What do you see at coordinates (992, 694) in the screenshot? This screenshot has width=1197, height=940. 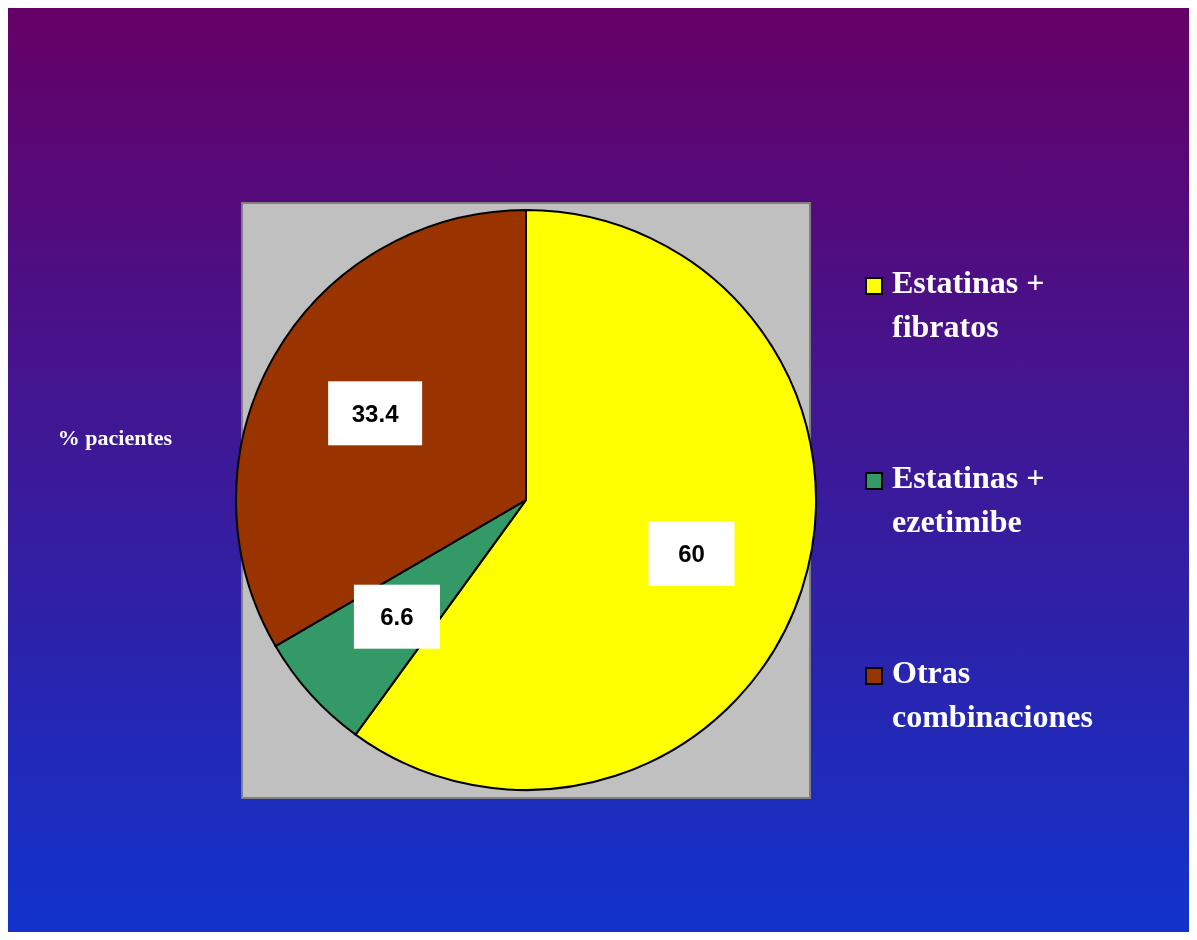 I see `legend-label: Otras combinaciones` at bounding box center [992, 694].